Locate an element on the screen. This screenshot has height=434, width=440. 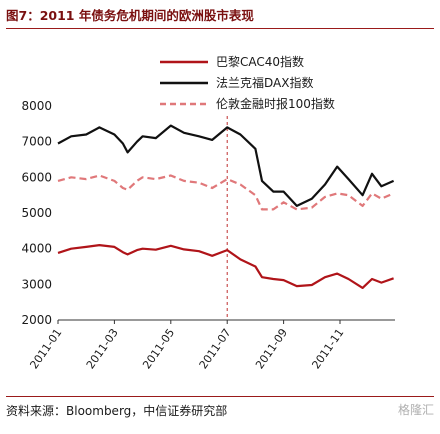
page-title: 图7：2011 年债务危机期间的欧洲股市表现 is located at coordinates (220, 17).